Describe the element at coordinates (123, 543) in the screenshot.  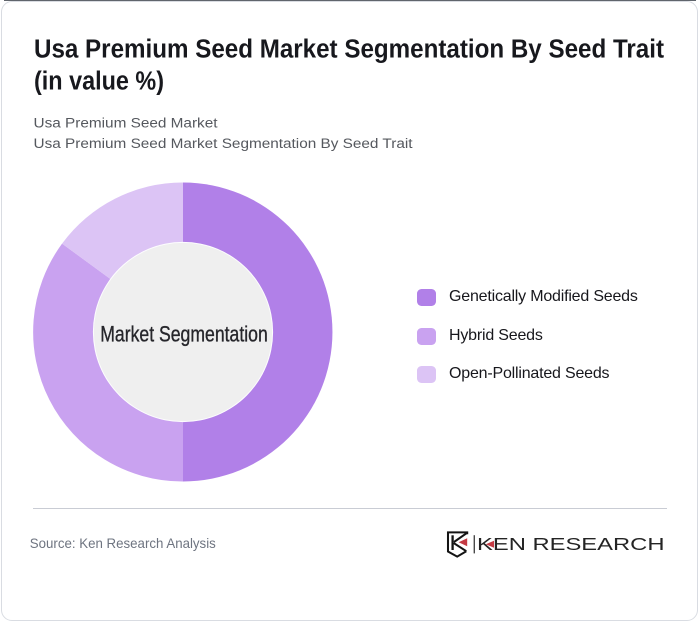
I see `svg-text: Source: Ken Research Analysis` at that location.